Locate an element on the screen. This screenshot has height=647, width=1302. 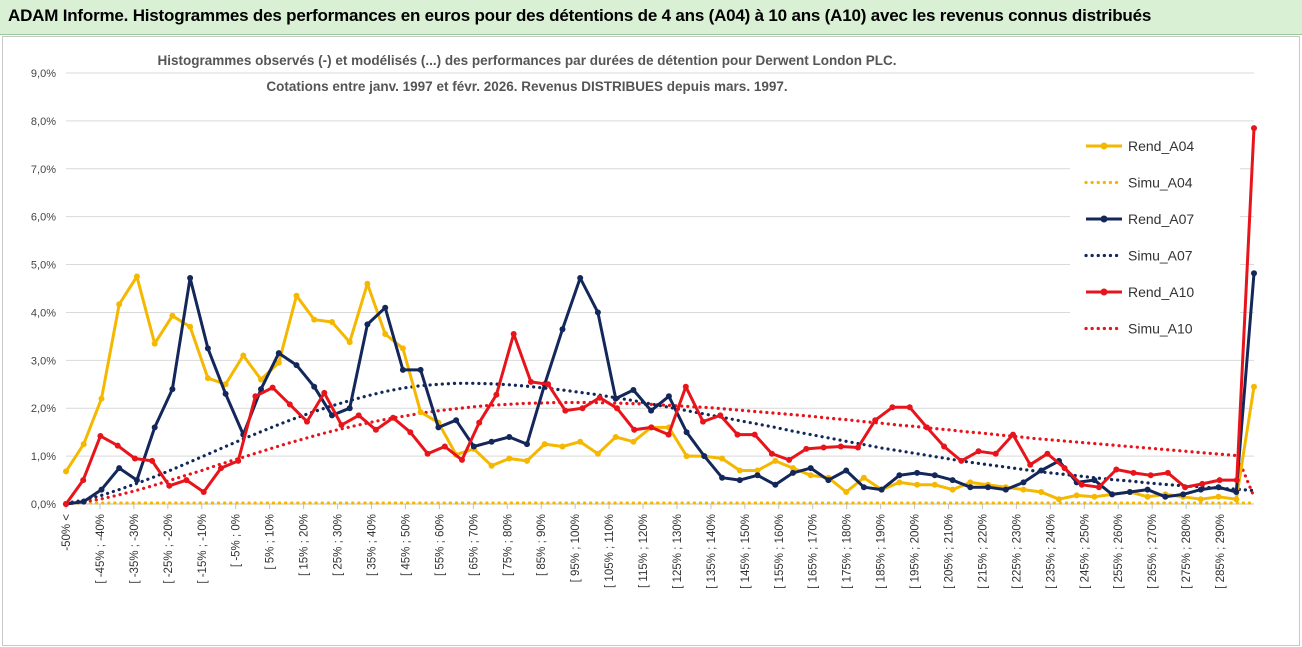
x-tick-label: [ 125% ; 130% is located at coordinates (678, 551).